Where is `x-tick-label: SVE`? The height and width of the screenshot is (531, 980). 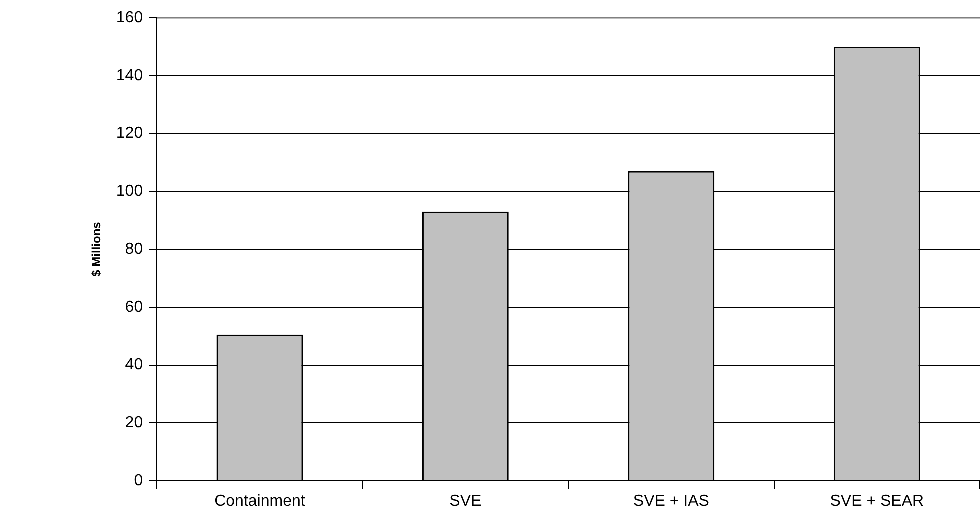
x-tick-label: SVE is located at coordinates (466, 501).